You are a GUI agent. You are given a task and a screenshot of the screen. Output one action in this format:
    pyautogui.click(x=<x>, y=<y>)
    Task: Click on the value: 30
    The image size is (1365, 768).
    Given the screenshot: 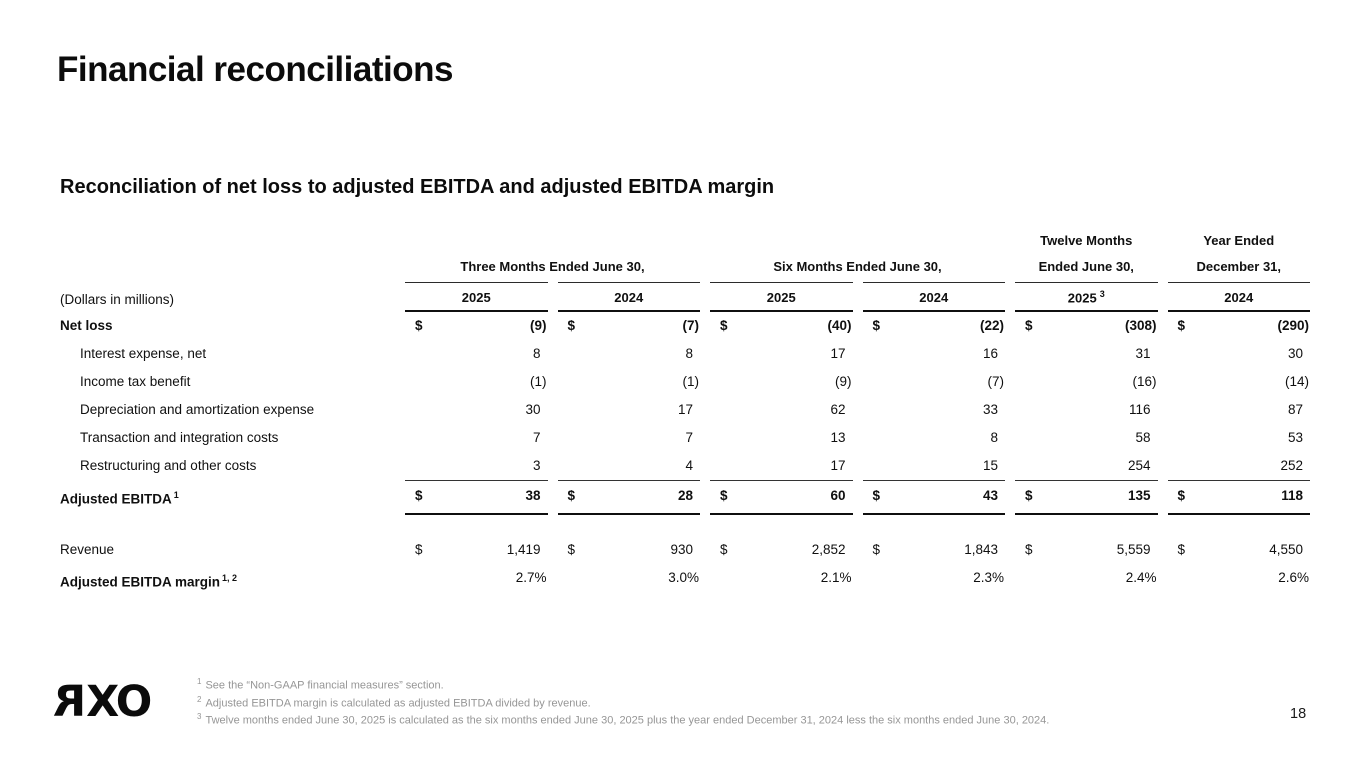 What is the action you would take?
    pyautogui.click(x=533, y=409)
    